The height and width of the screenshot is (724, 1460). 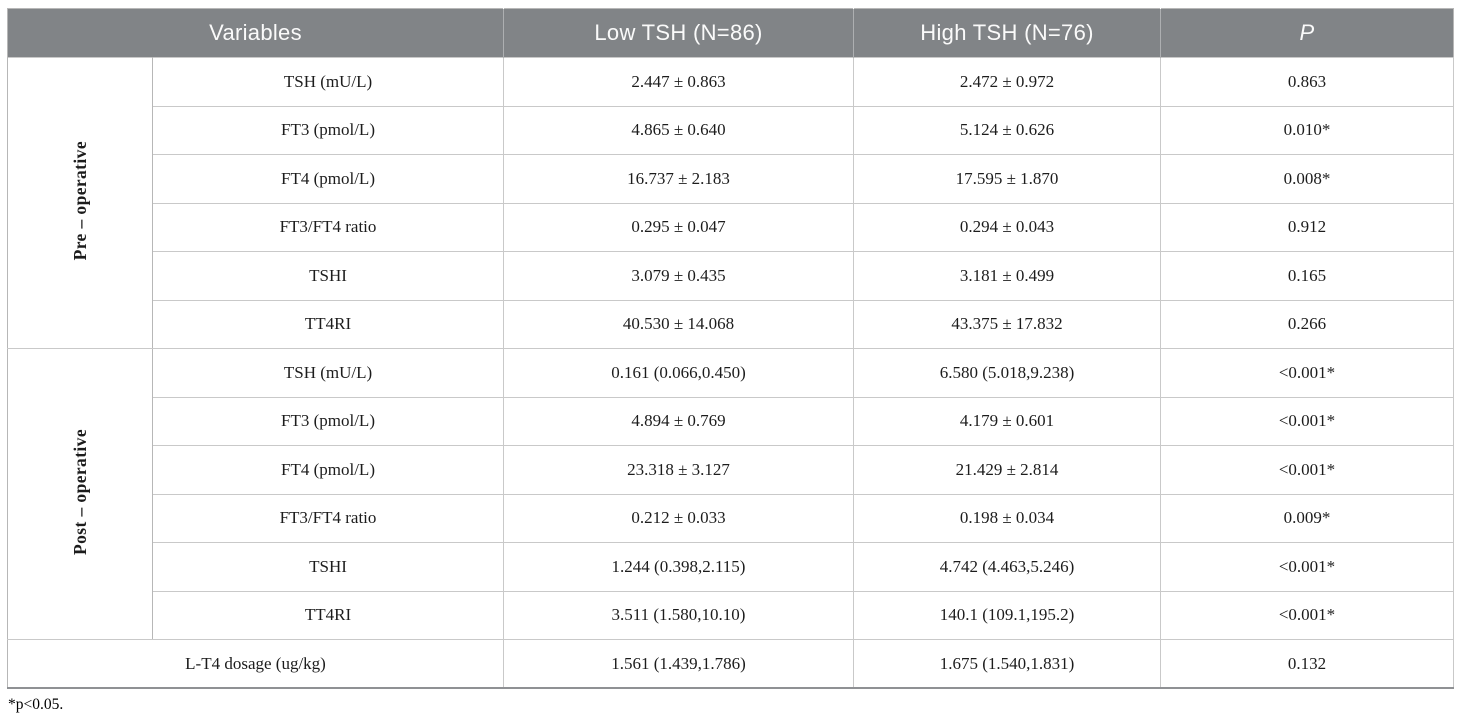 I want to click on table-row: TSHI 3.079 ± 0.435 3.181 ± 0.499 0.165, so click(x=731, y=276).